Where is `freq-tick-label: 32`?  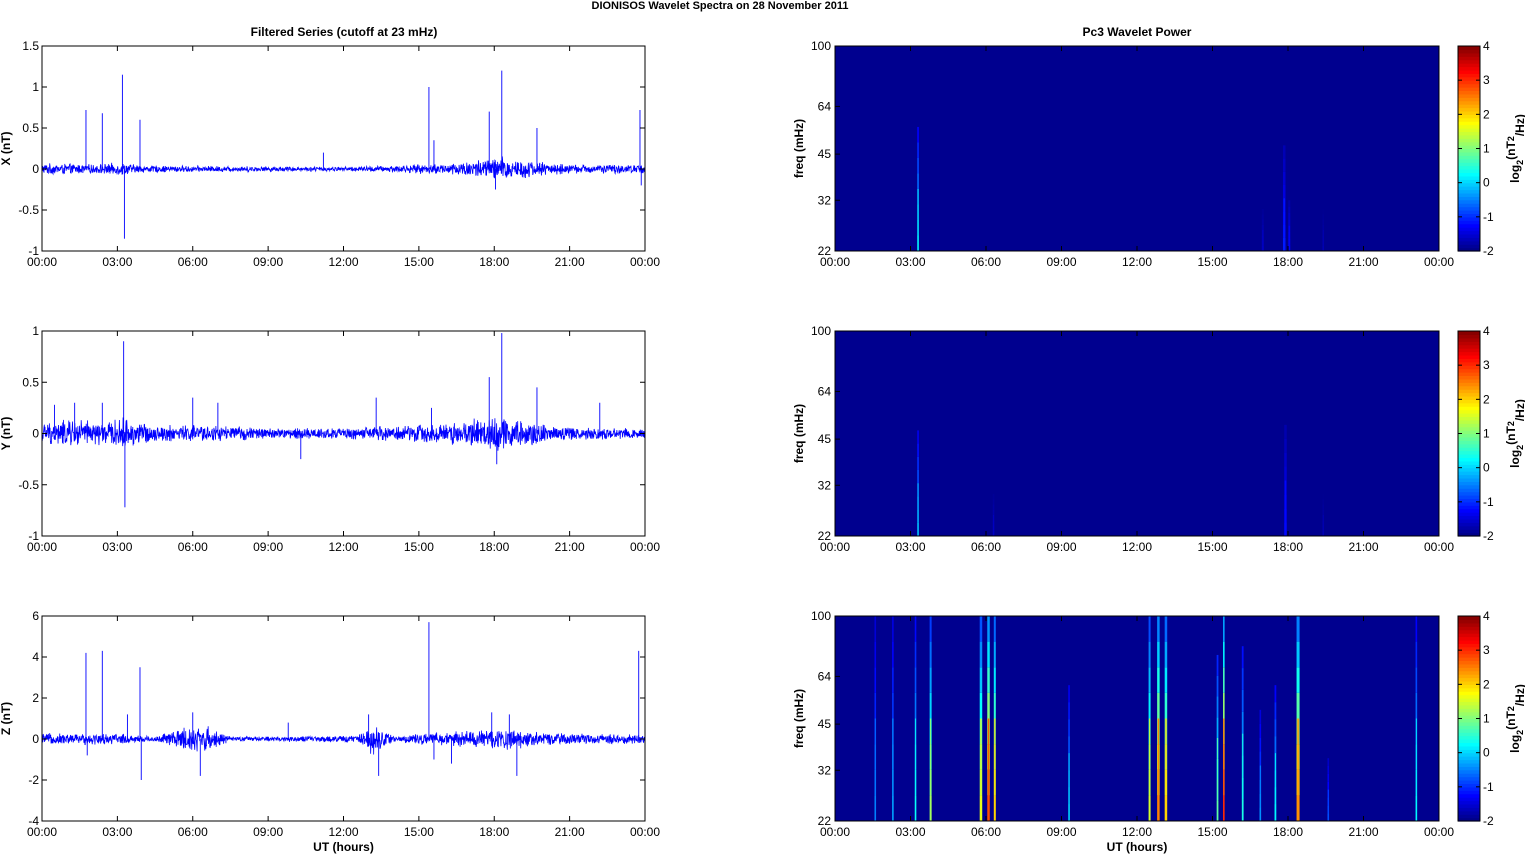
freq-tick-label: 32 is located at coordinates (825, 770).